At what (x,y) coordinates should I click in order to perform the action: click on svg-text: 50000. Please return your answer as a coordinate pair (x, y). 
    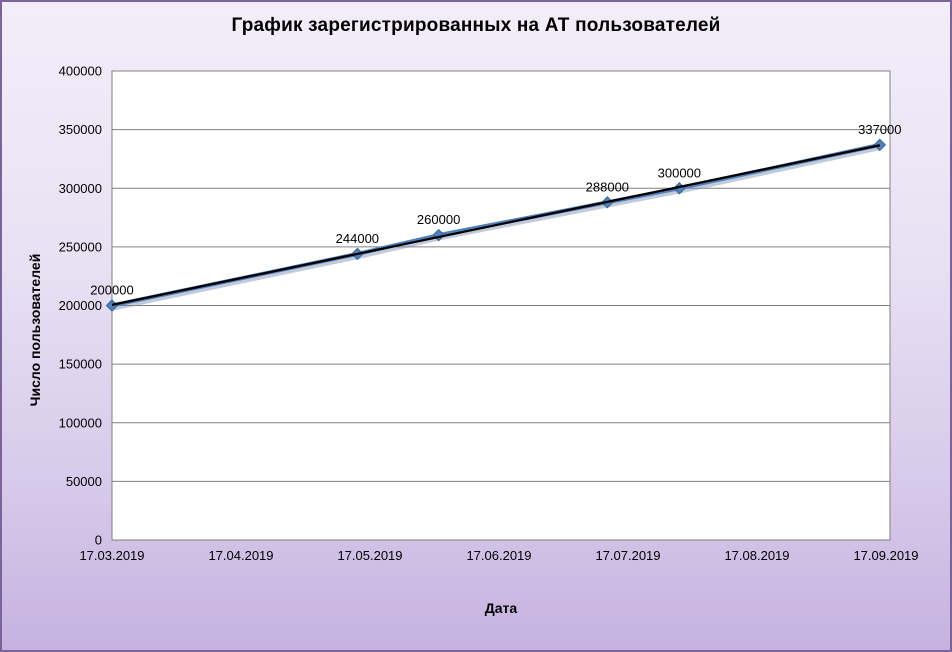
    Looking at the image, I should click on (84, 481).